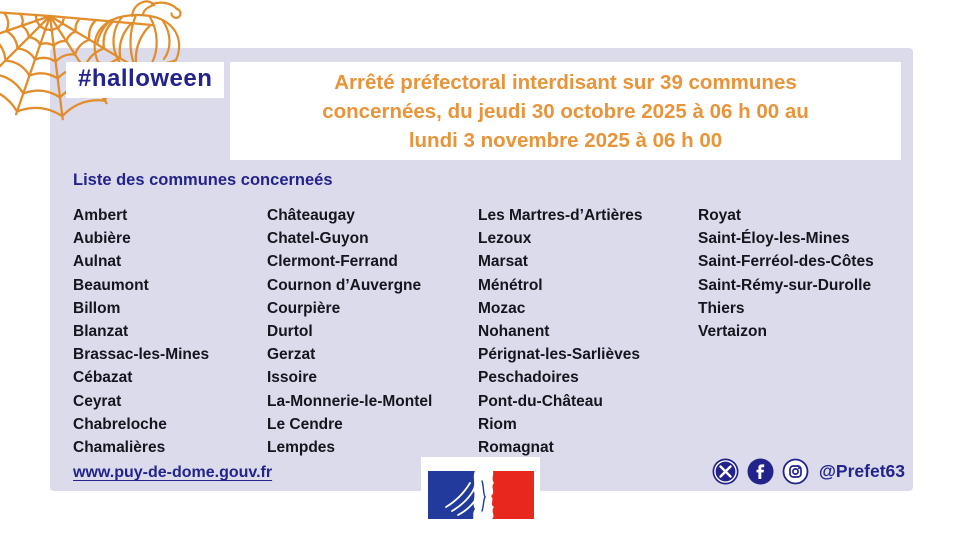  What do you see at coordinates (510, 285) in the screenshot?
I see `commune-item: Ménétrol` at bounding box center [510, 285].